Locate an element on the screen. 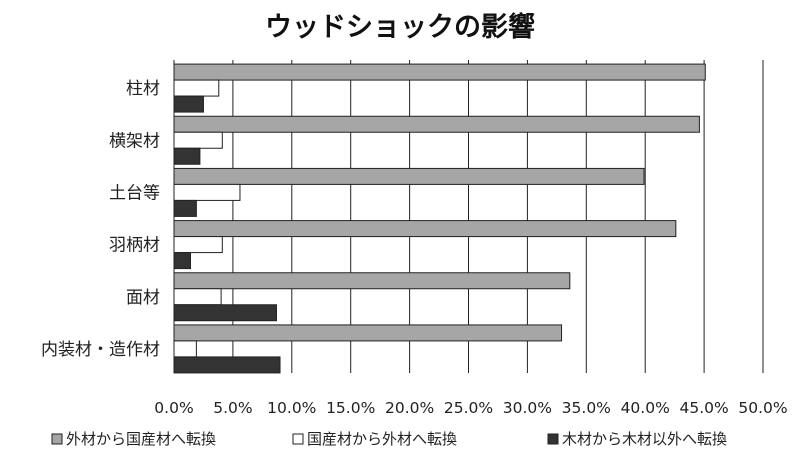 Image resolution: width=800 pixels, height=461 pixels. legend-label: 国産材から外材へ転換 is located at coordinates (382, 439).